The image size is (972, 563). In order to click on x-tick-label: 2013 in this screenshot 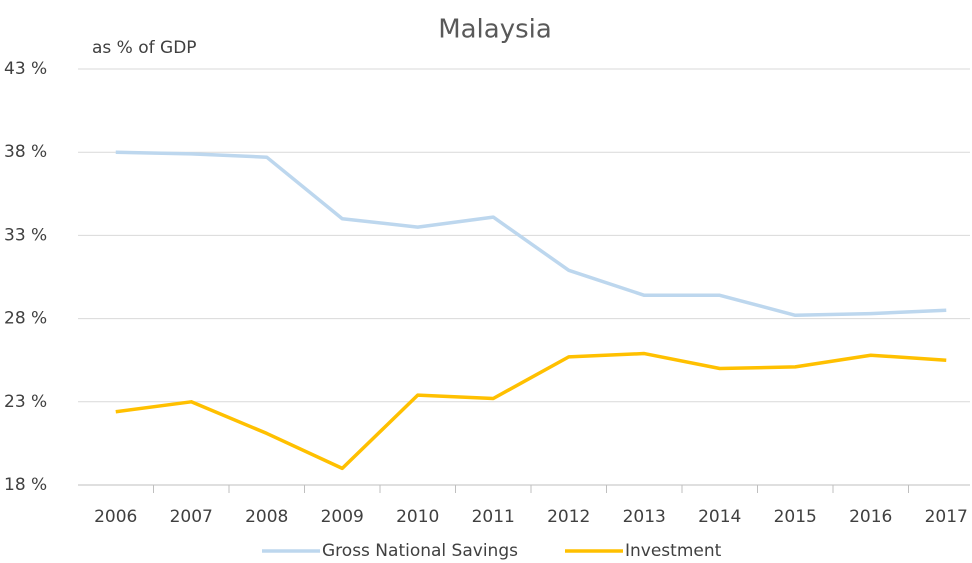, I will do `click(644, 517)`.